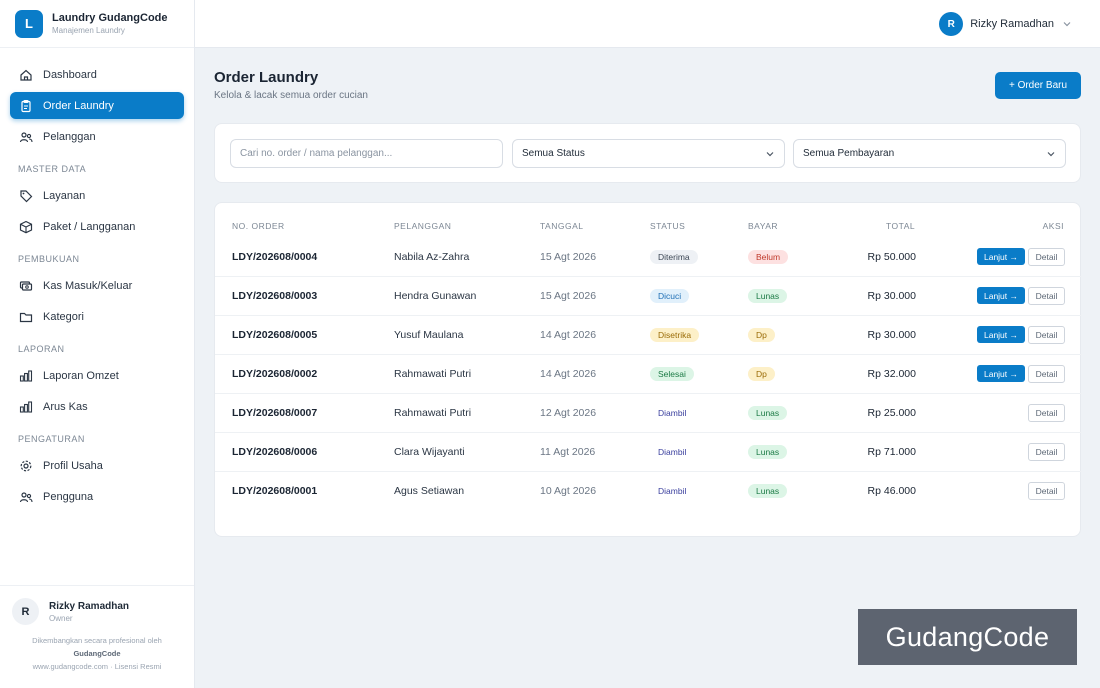 This screenshot has width=1100, height=688. I want to click on home-icon, so click(26, 75).